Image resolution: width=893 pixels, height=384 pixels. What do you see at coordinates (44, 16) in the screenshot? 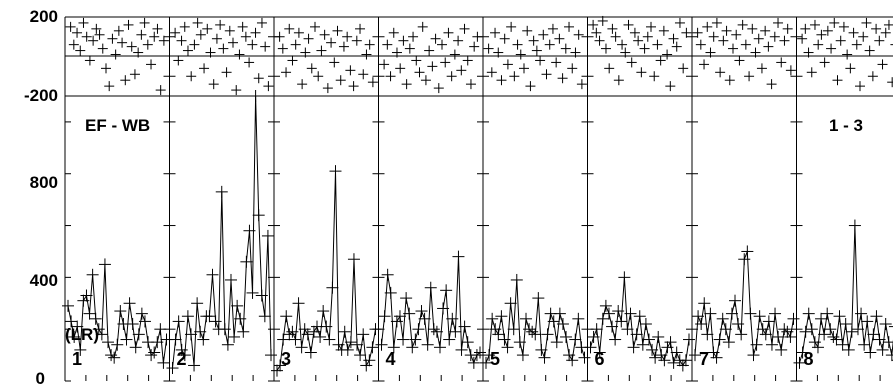
I see `y-tick-label-top-200: 200` at bounding box center [44, 16].